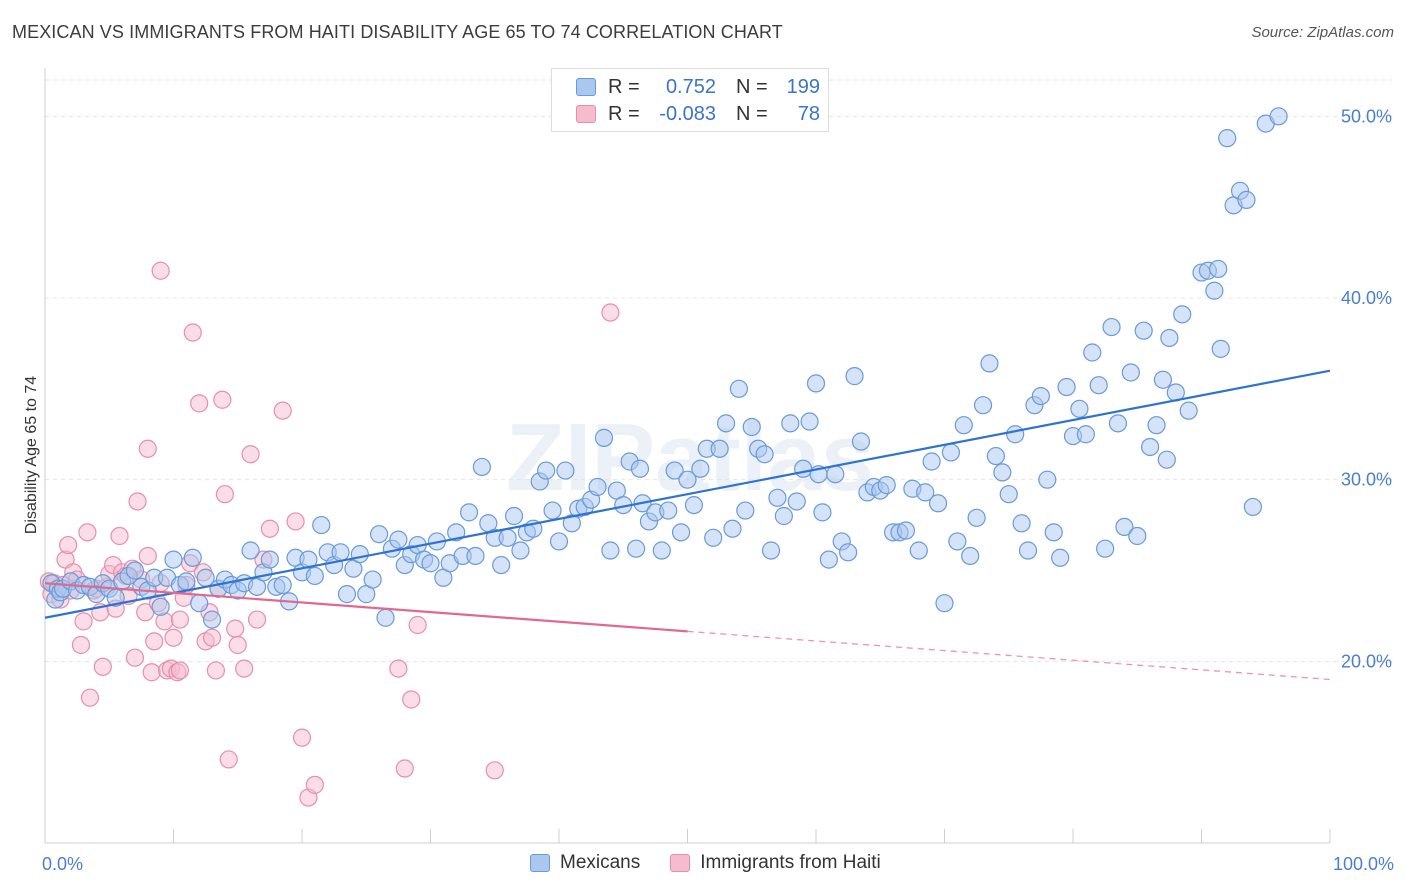 The width and height of the screenshot is (1406, 892). I want to click on r-label: R =, so click(624, 113).